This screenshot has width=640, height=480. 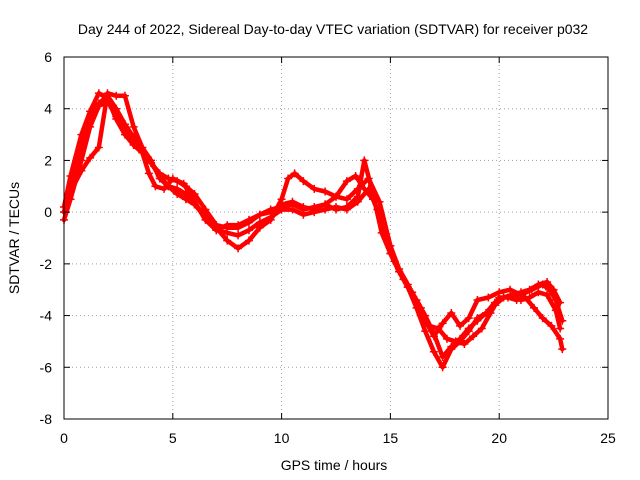 What do you see at coordinates (46, 367) in the screenshot?
I see `y-tick-label: -6` at bounding box center [46, 367].